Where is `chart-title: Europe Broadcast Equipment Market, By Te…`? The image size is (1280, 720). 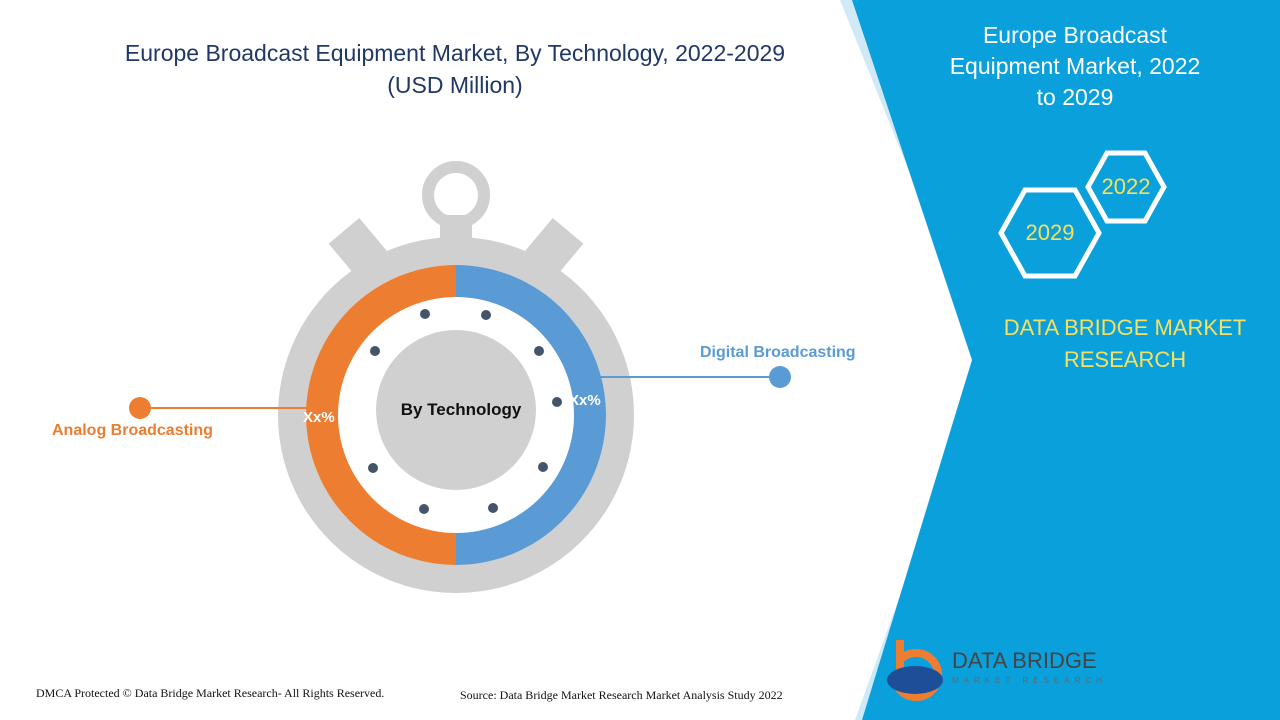
chart-title: Europe Broadcast Equipment Market, By Te… is located at coordinates (455, 53).